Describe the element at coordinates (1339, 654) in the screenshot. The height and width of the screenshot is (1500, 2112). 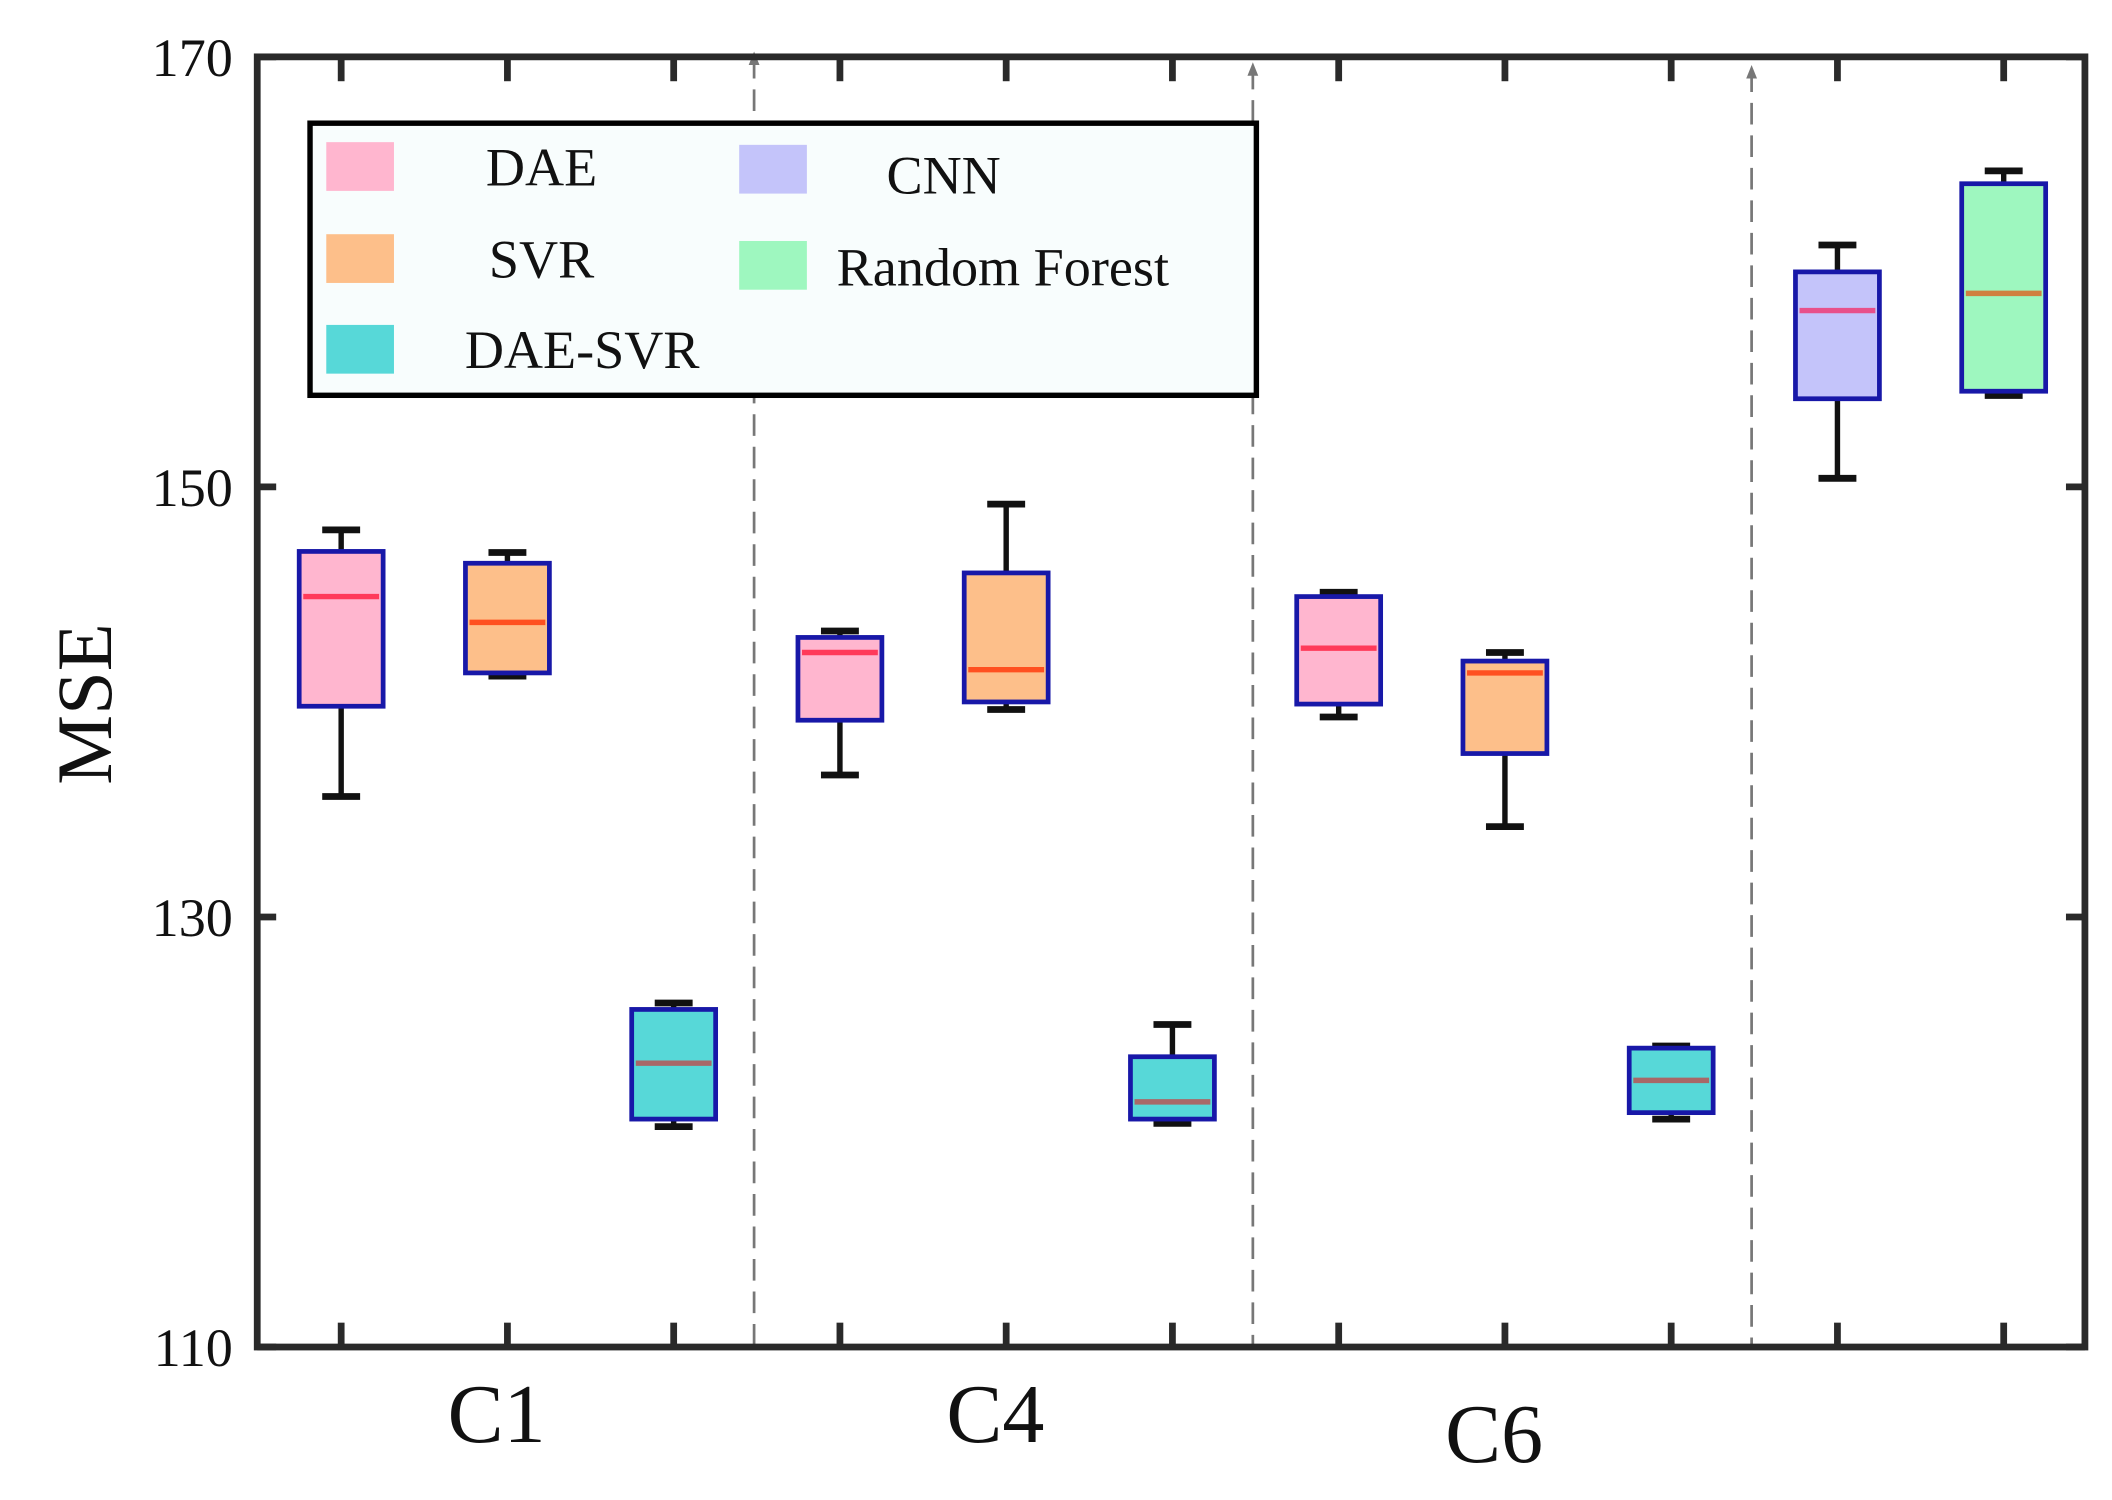
I see `box-C6-dae` at that location.